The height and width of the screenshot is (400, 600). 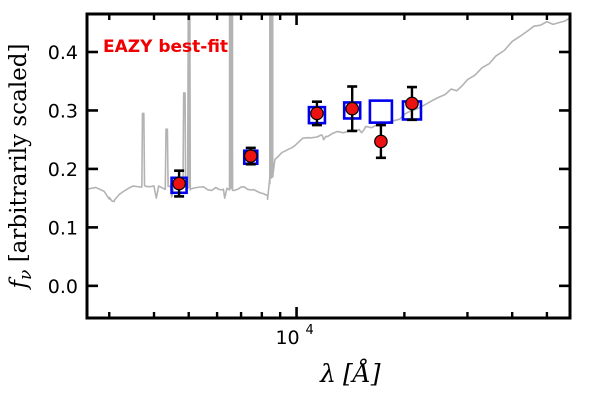 I want to click on x-axis-title: λ [Å], so click(x=350, y=373).